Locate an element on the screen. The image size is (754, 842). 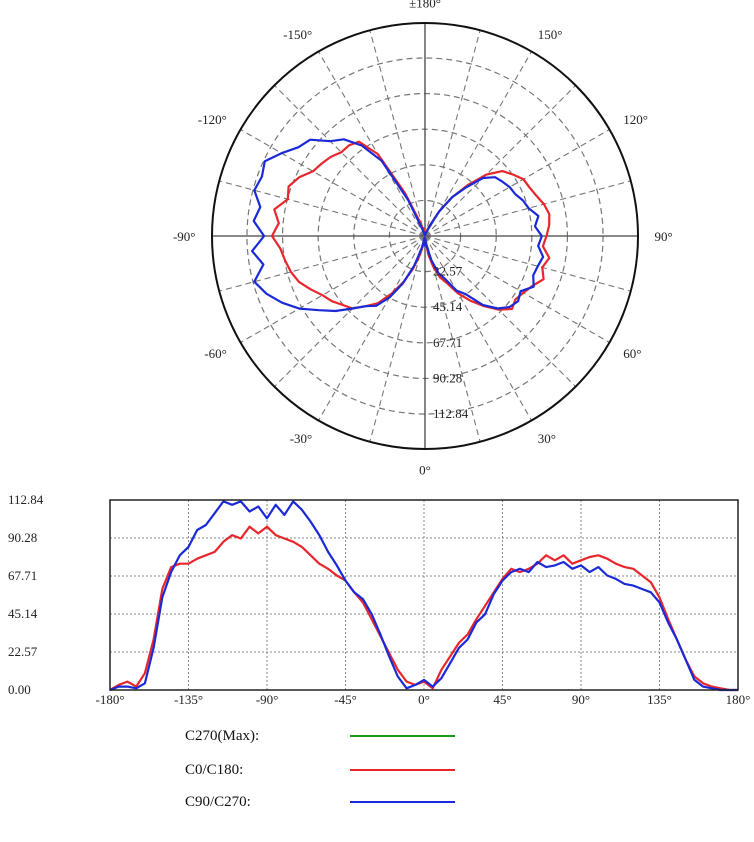
y-tick-label: 45.14 is located at coordinates (23, 613).